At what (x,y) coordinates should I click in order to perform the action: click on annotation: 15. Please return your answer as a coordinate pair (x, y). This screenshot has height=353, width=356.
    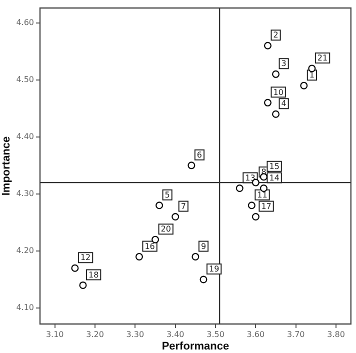
    Looking at the image, I should click on (274, 166).